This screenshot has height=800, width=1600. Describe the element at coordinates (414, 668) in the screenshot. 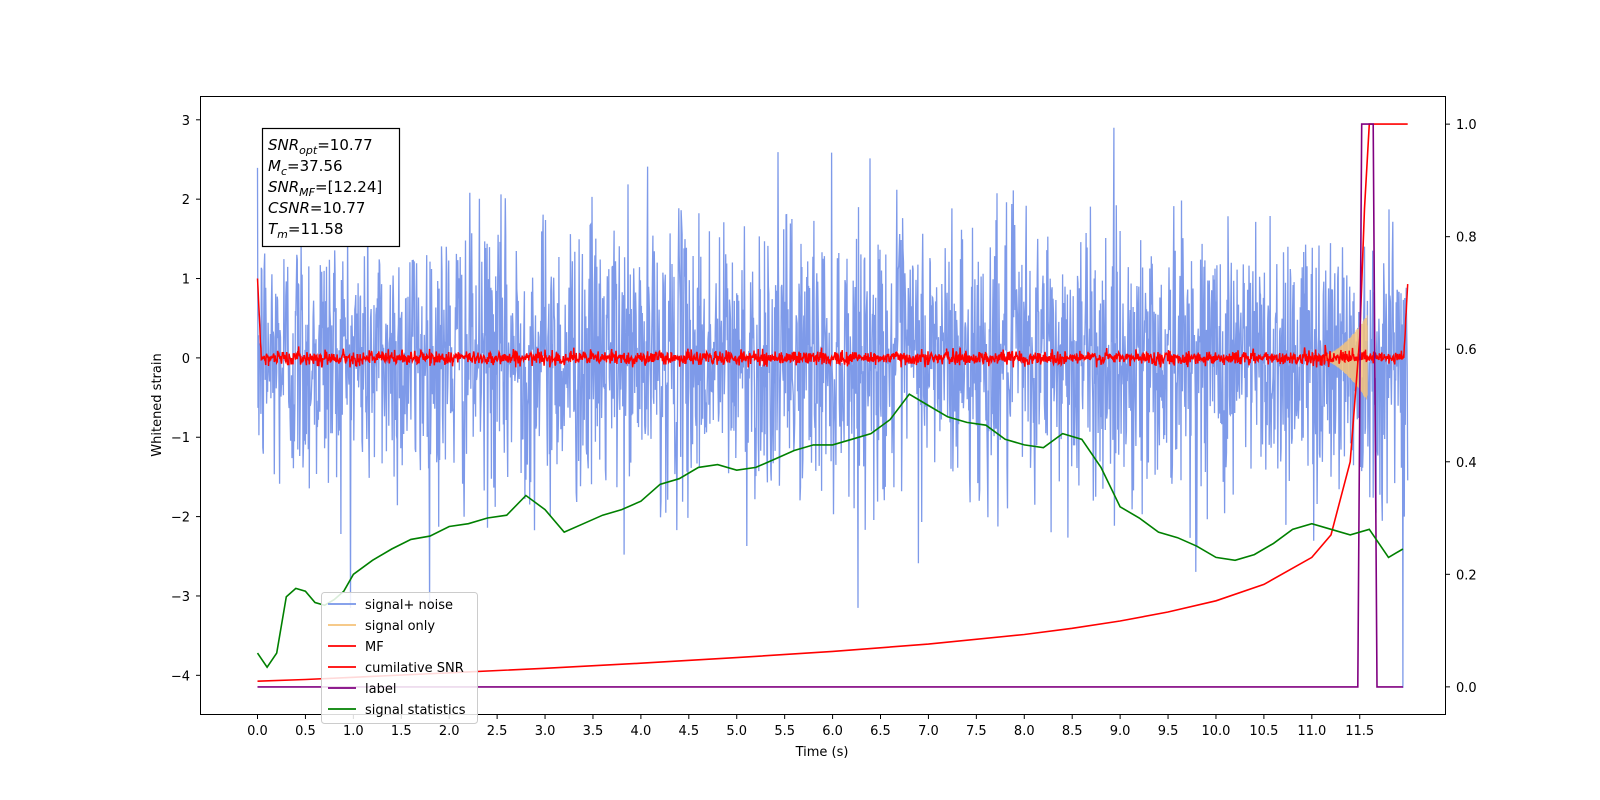

I see `legend-entry: cumilative SNR` at that location.